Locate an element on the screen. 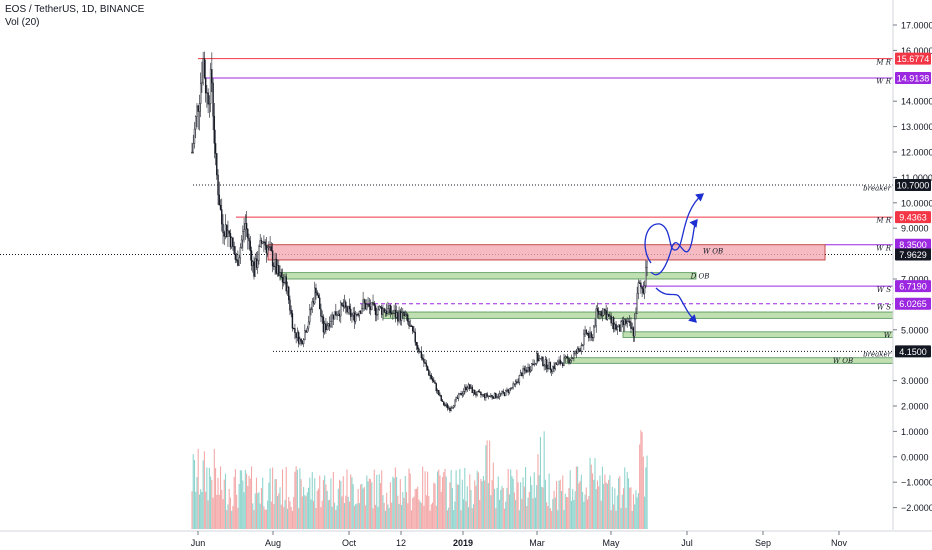 The width and height of the screenshot is (932, 550). price-label-text: 8.3500 is located at coordinates (913, 245).